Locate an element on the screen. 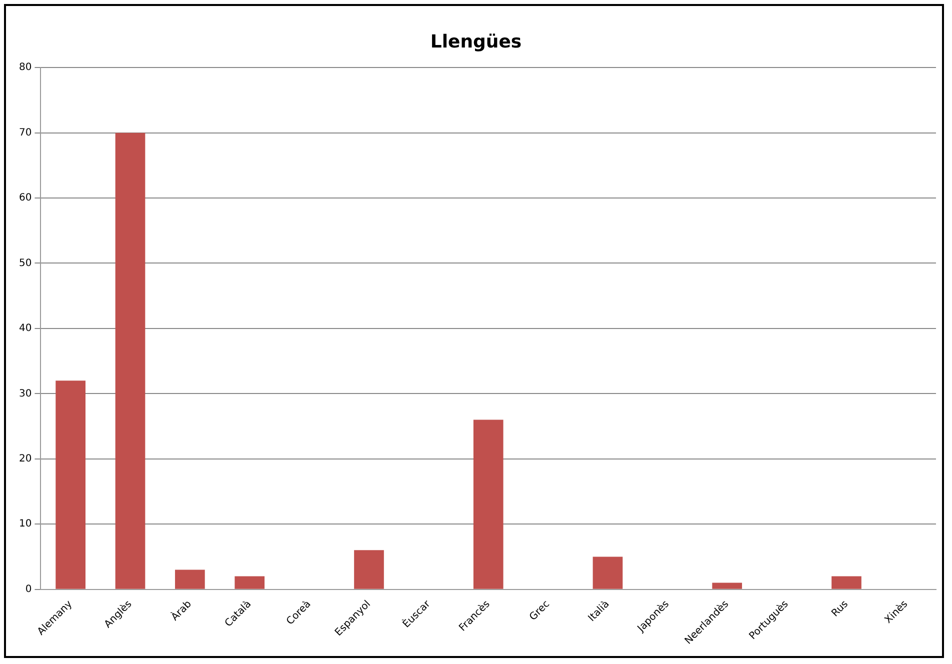 This screenshot has width=952, height=664. y-tick-label: 0 is located at coordinates (28, 589).